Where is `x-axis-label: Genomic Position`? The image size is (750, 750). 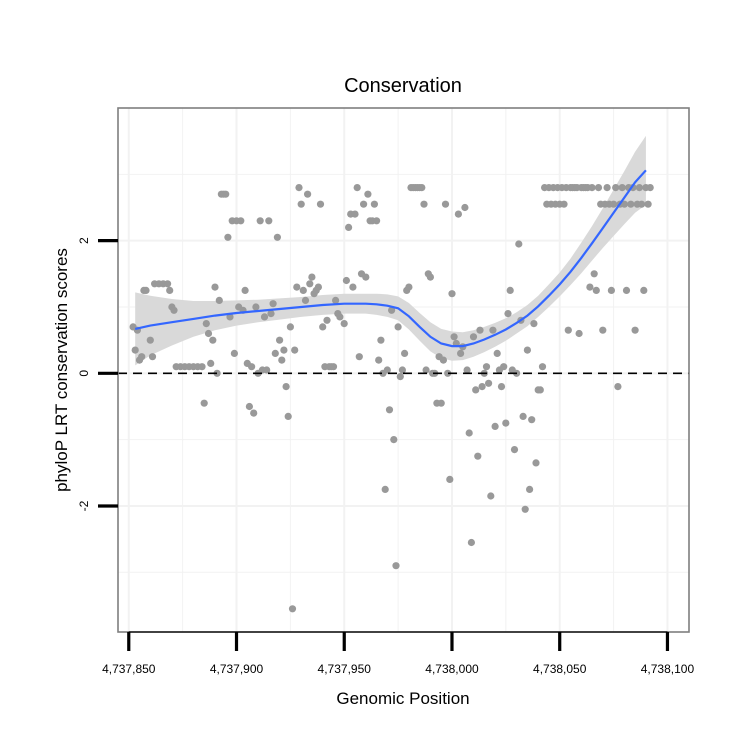
x-axis-label: Genomic Position is located at coordinates (402, 698).